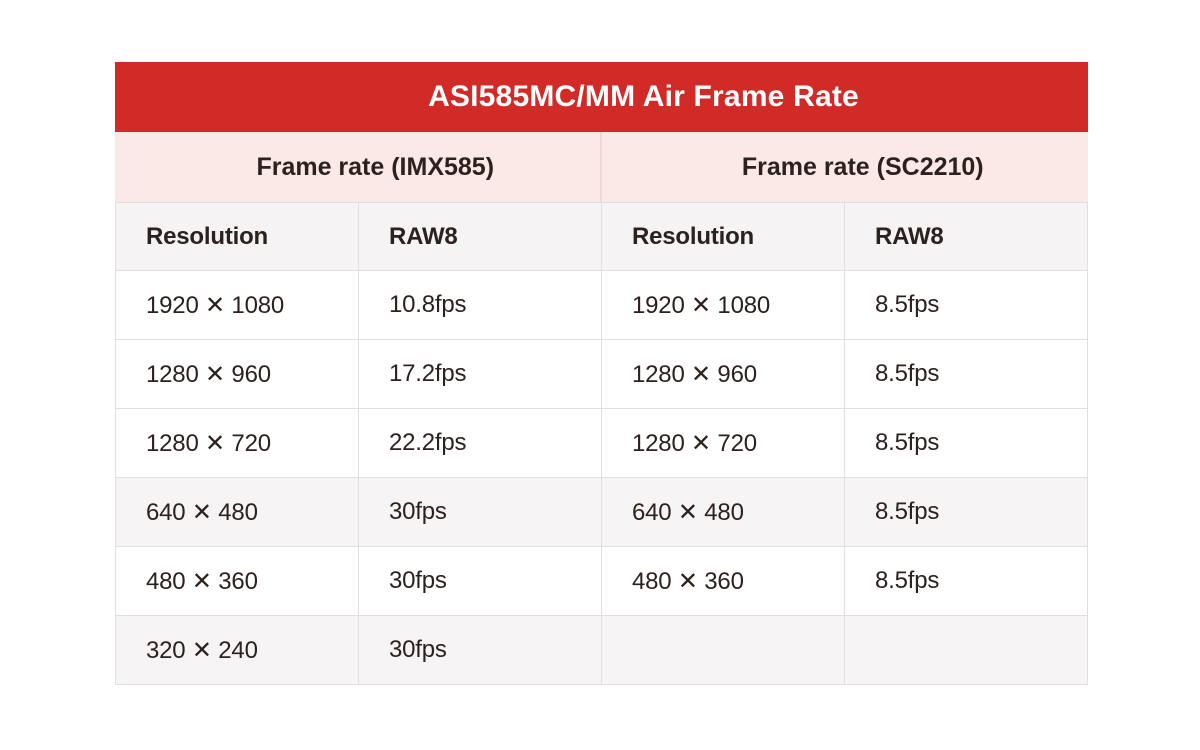 Image resolution: width=1200 pixels, height=750 pixels. I want to click on table-row: 1280 ✕ 720 22.2fps 1280 ✕ 720 8.5fps, so click(601, 443).